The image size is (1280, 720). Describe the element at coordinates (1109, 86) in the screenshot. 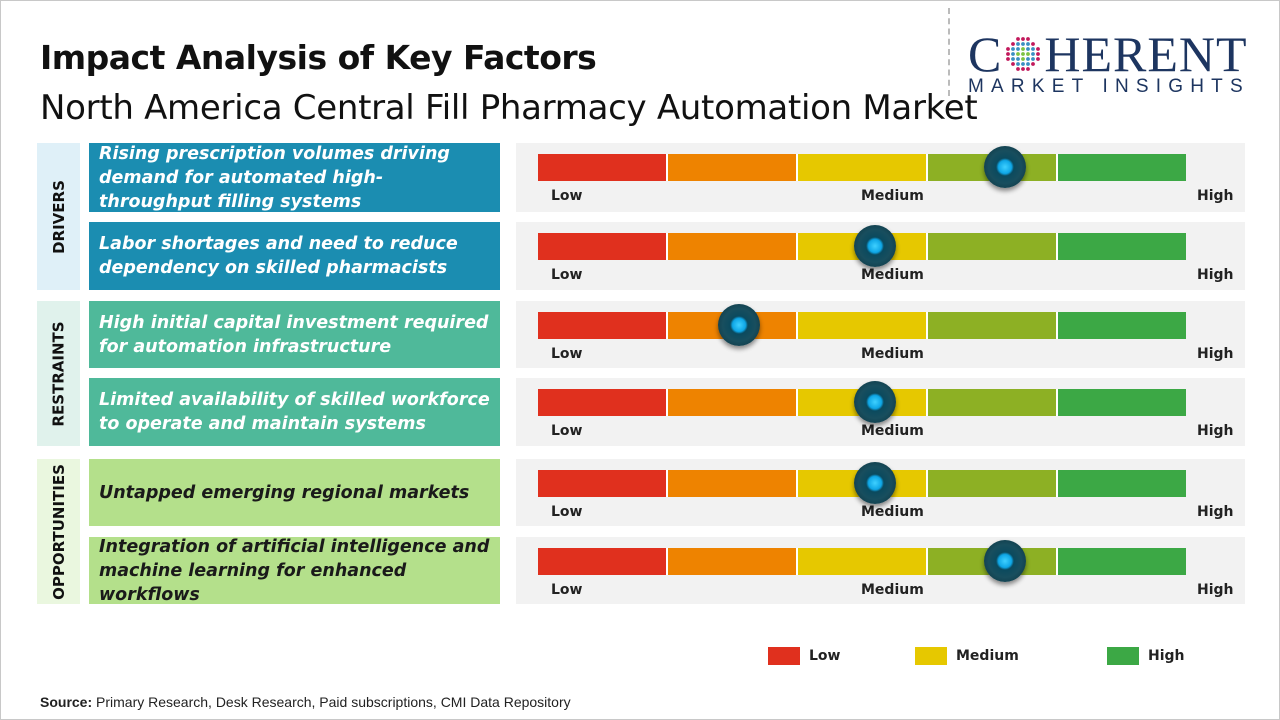

I see `logo-subtext: MARKET INSIGHTS` at that location.